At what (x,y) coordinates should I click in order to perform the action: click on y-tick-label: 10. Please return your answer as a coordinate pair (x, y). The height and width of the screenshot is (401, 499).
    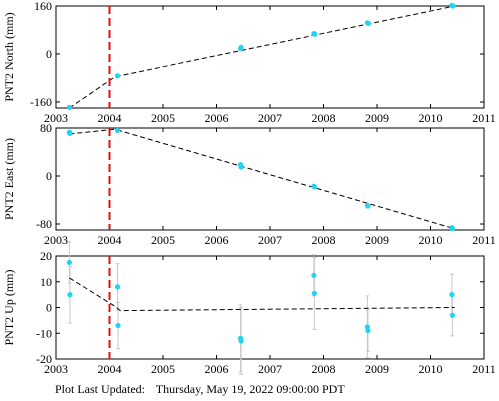
    Looking at the image, I should click on (46, 282).